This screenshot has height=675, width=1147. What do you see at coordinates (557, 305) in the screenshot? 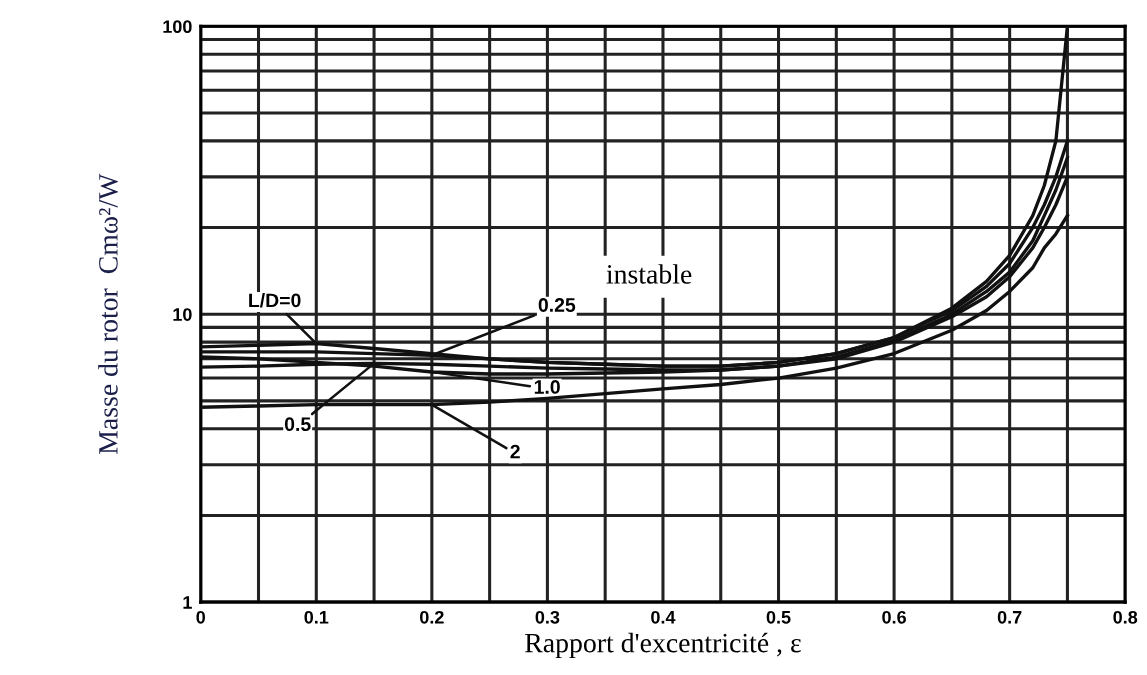
I see `text: 0.25` at bounding box center [557, 305].